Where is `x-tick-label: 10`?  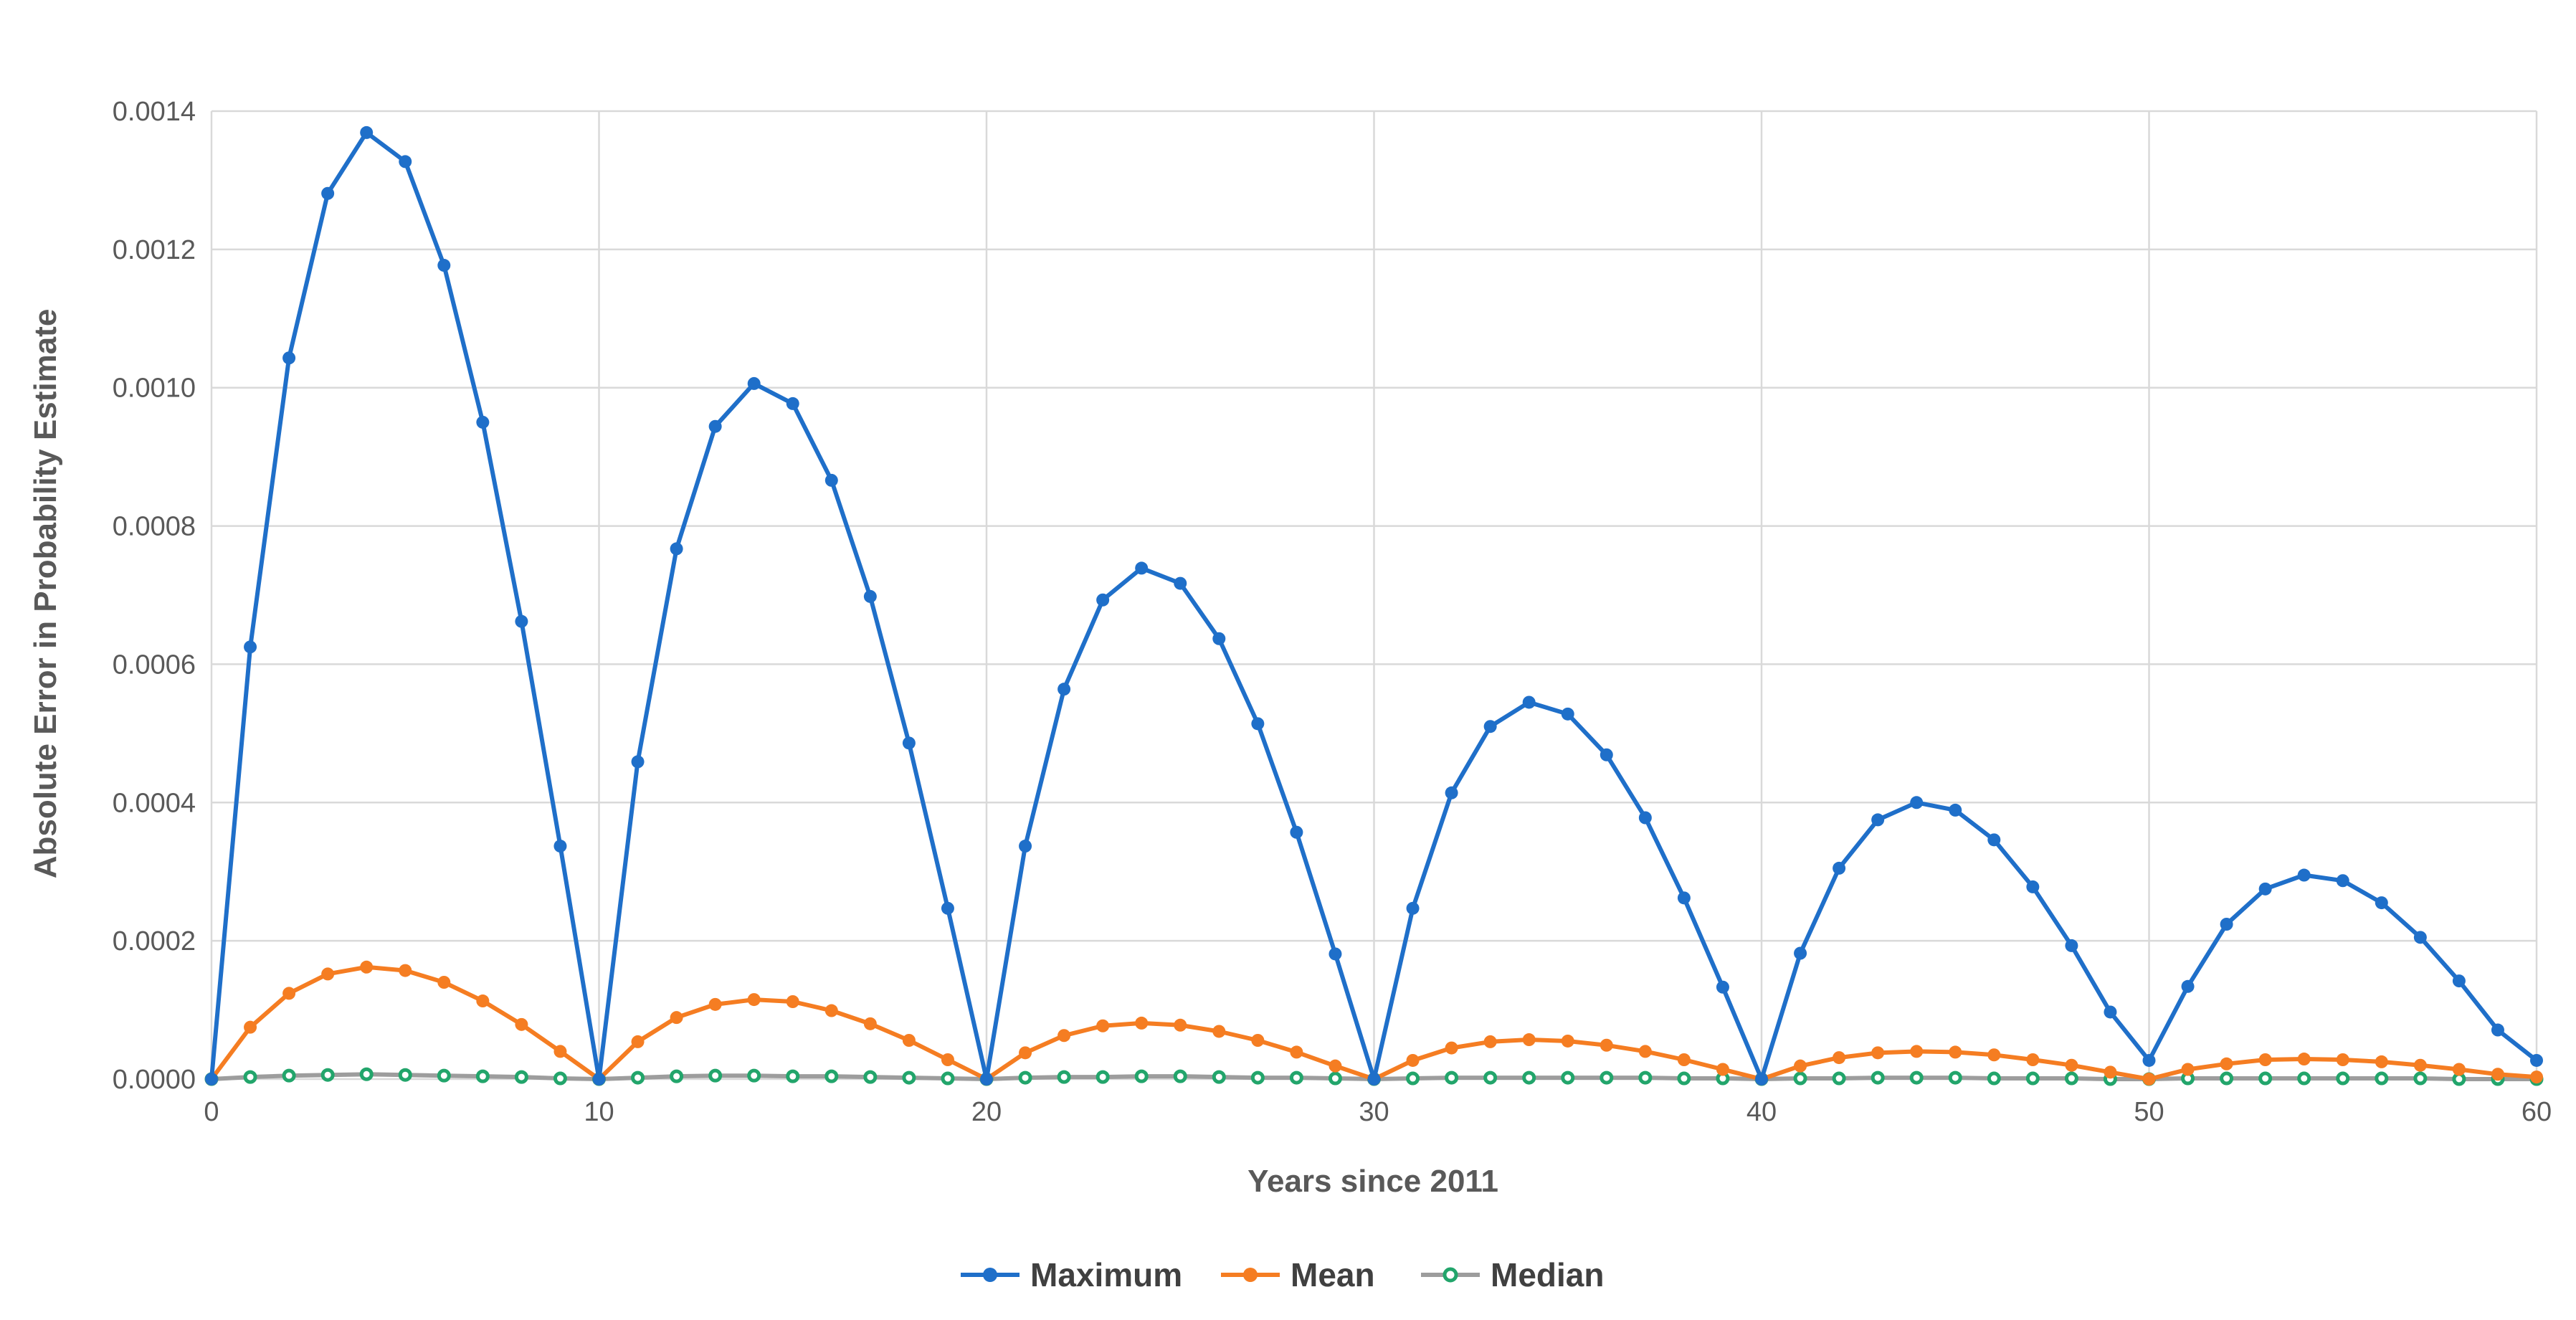
x-tick-label: 10 is located at coordinates (599, 1112).